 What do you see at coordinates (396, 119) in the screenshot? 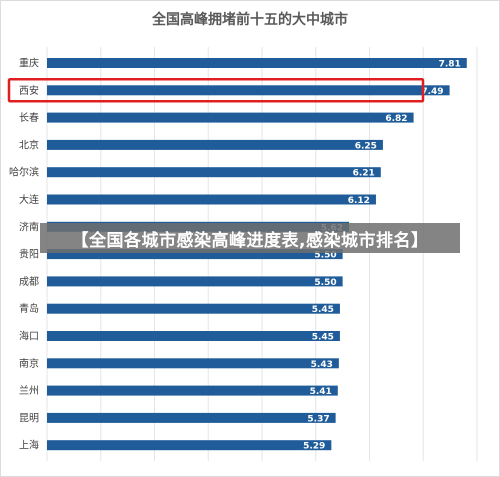
I see `data-label: 6.82` at bounding box center [396, 119].